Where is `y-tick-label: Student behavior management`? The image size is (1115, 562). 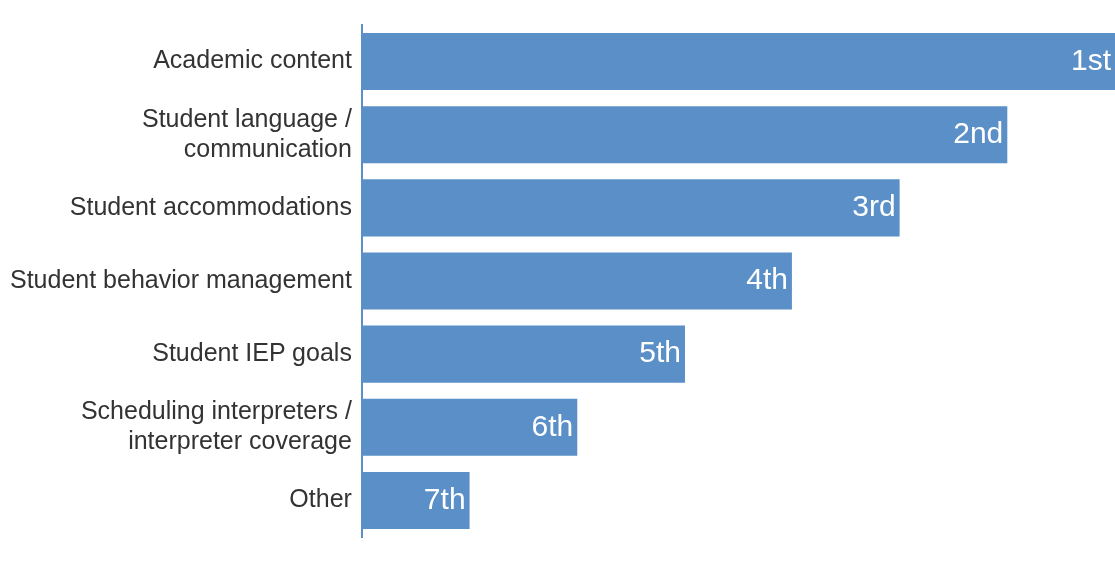
y-tick-label: Student behavior management is located at coordinates (180, 278).